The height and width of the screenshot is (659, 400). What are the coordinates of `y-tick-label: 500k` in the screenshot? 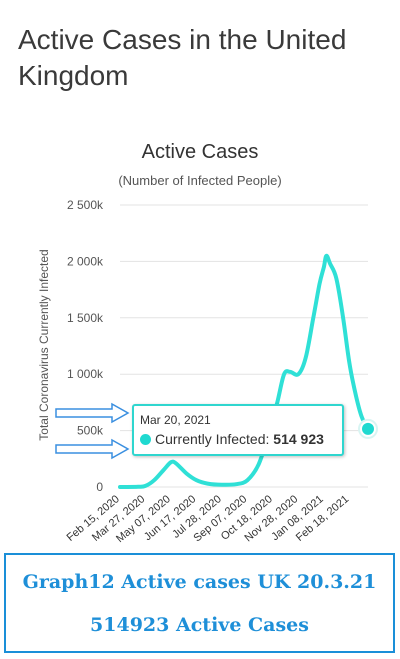 It's located at (90, 431).